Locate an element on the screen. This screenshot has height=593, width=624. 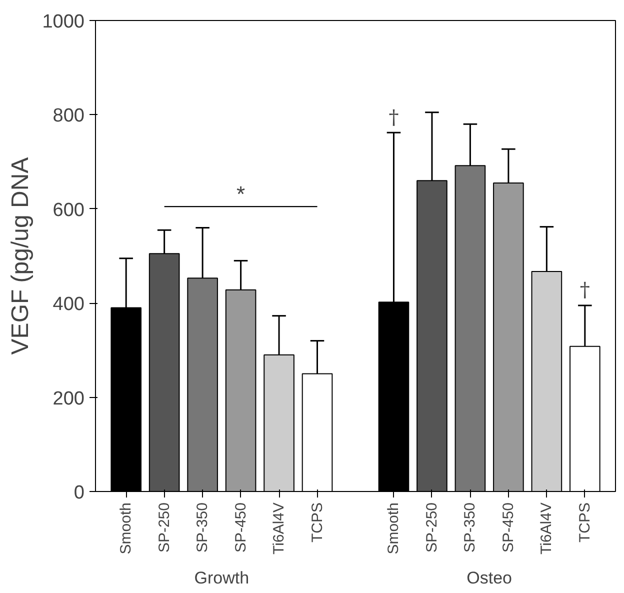
y-tick-label: 0 is located at coordinates (79, 493).